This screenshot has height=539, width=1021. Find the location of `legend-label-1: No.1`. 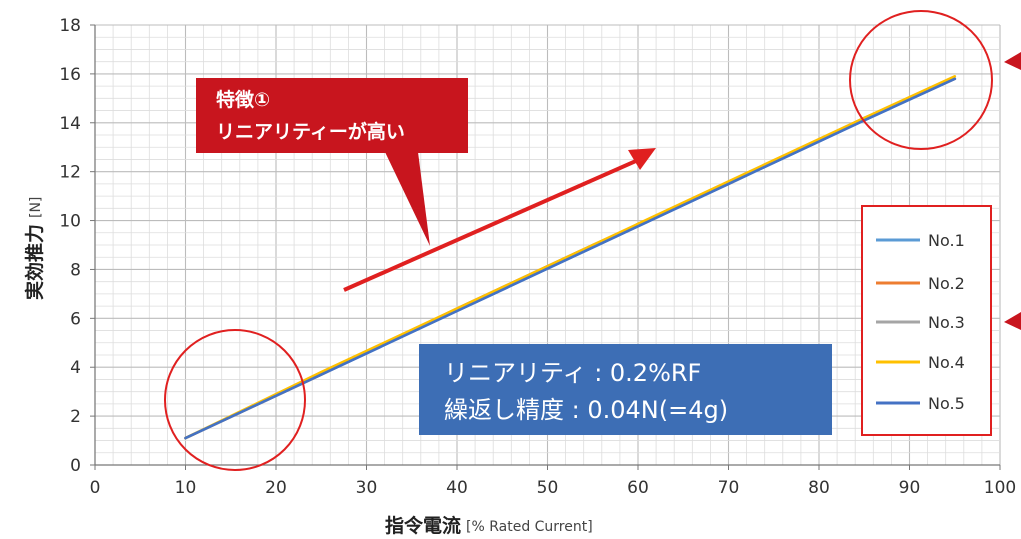

legend-label-1: No.1 is located at coordinates (946, 240).